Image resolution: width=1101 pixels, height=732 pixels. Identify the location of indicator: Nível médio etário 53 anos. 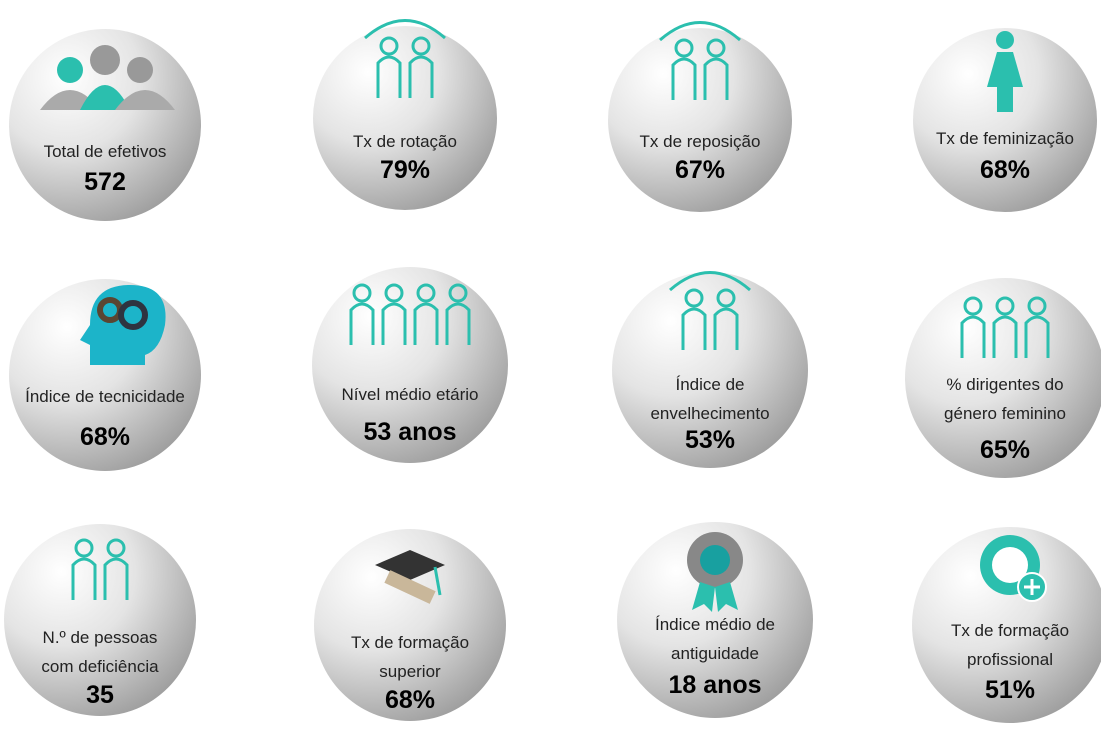
(410, 365).